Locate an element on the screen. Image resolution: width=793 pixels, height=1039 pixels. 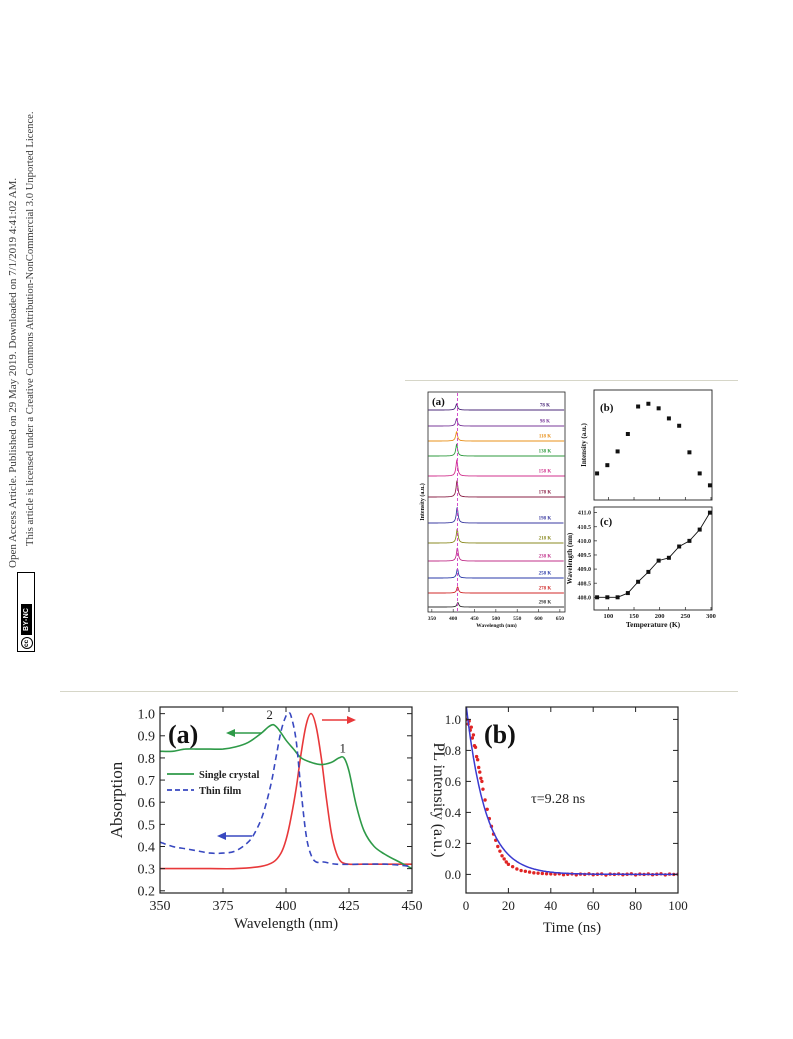
x-axis-label: Time (ns) is located at coordinates (572, 928).